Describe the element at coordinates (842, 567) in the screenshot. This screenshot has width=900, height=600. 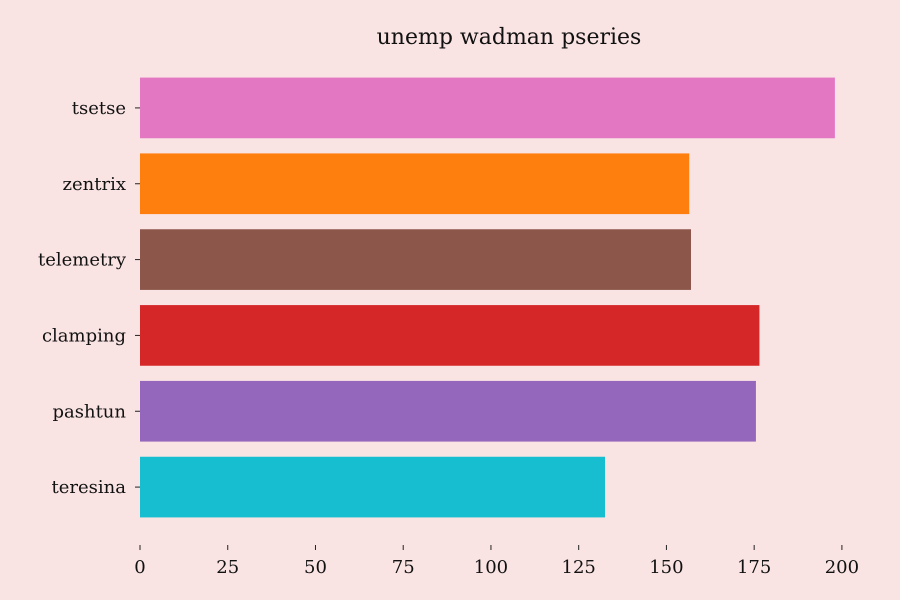
I see `x-tick-label-200: 200` at that location.